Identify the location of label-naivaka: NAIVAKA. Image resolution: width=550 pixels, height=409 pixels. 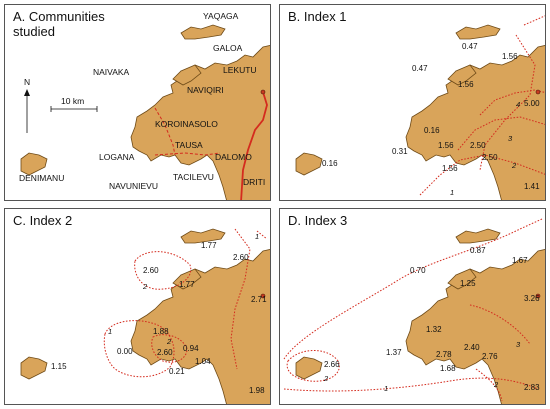
(111, 72).